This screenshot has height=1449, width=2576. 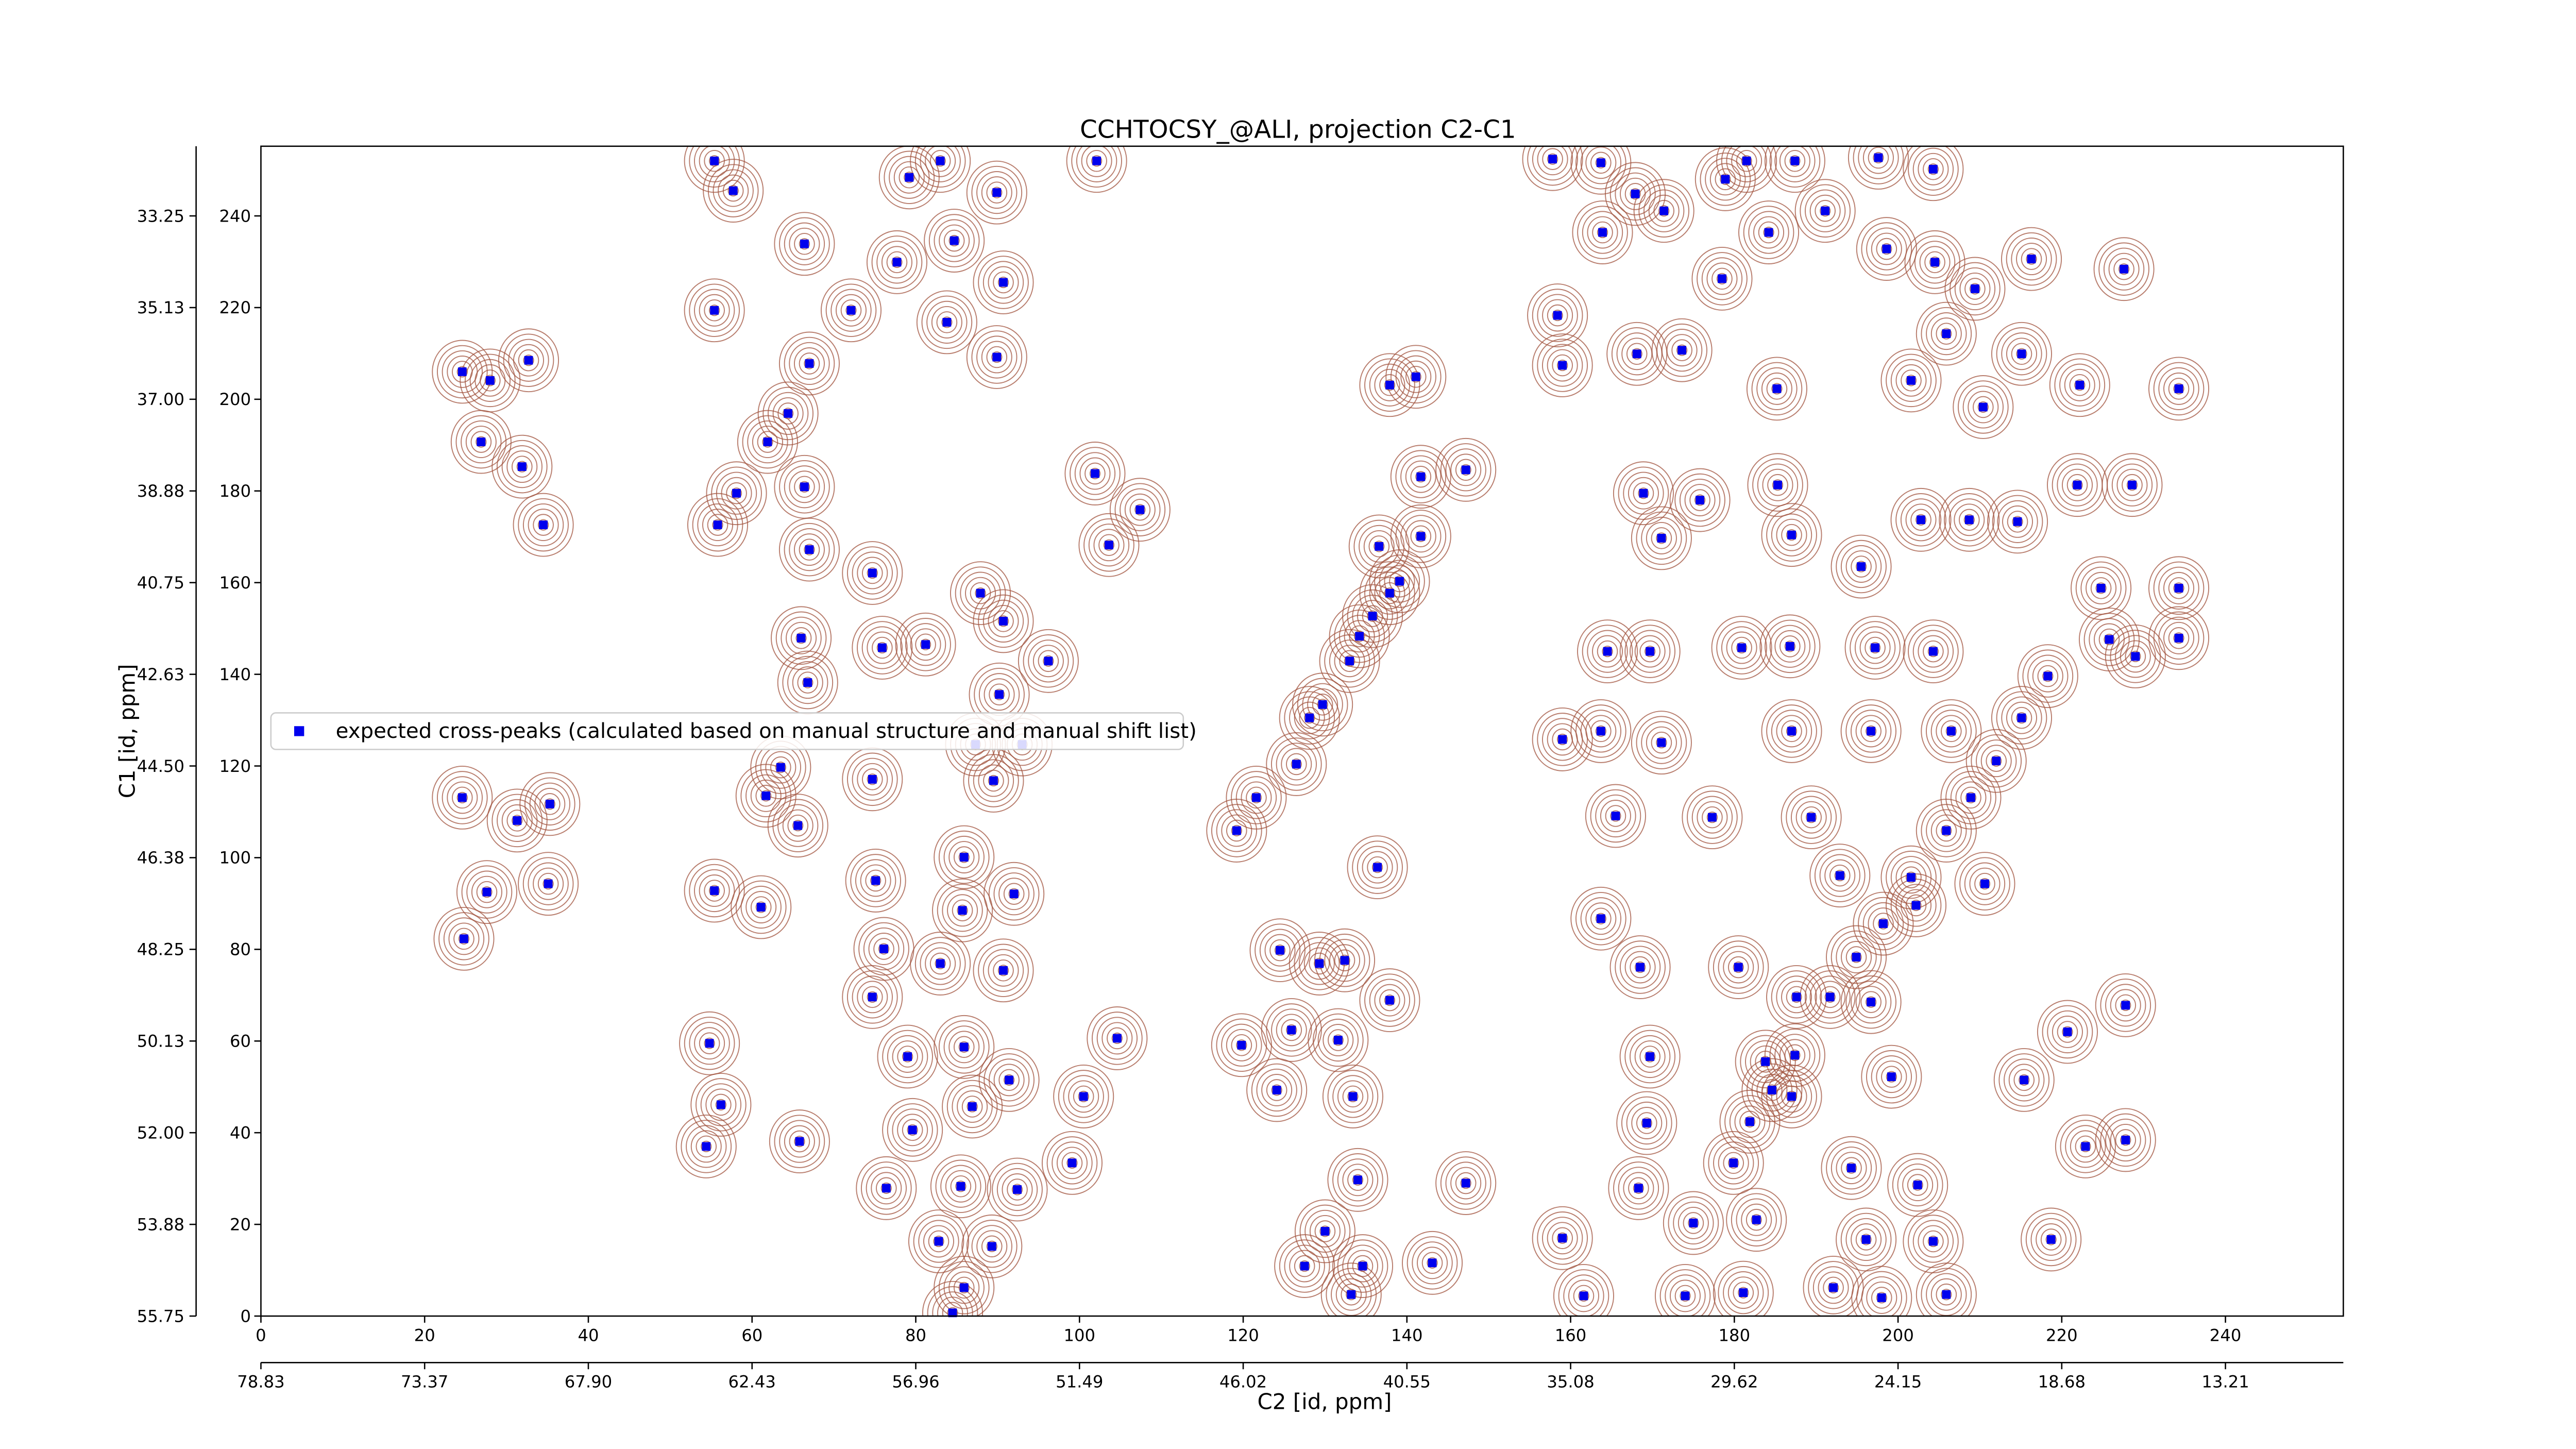 I want to click on x-tick-label: 100, so click(x=1079, y=1335).